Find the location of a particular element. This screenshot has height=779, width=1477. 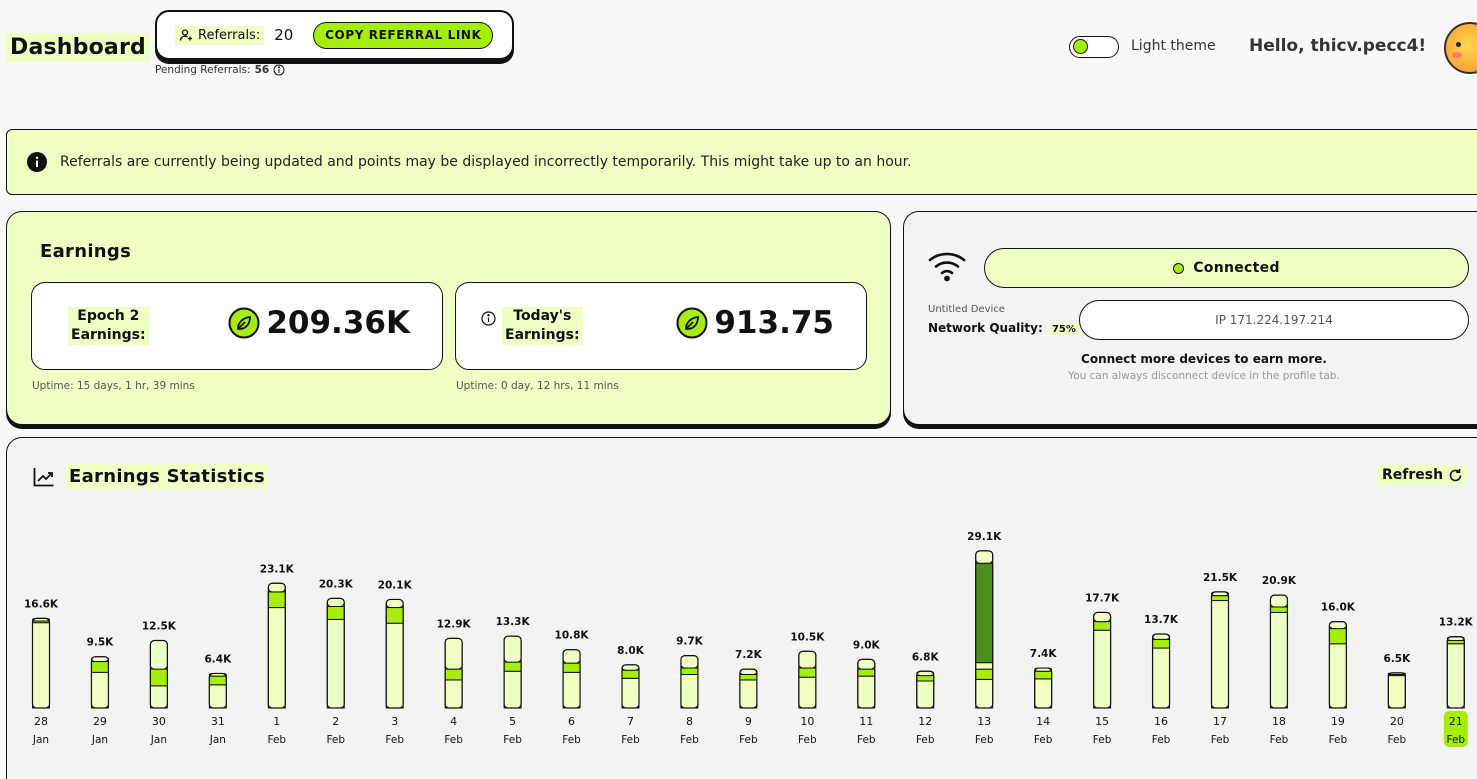

copy-referral-link-button: COPY REFERRAL LINK is located at coordinates (403, 35).